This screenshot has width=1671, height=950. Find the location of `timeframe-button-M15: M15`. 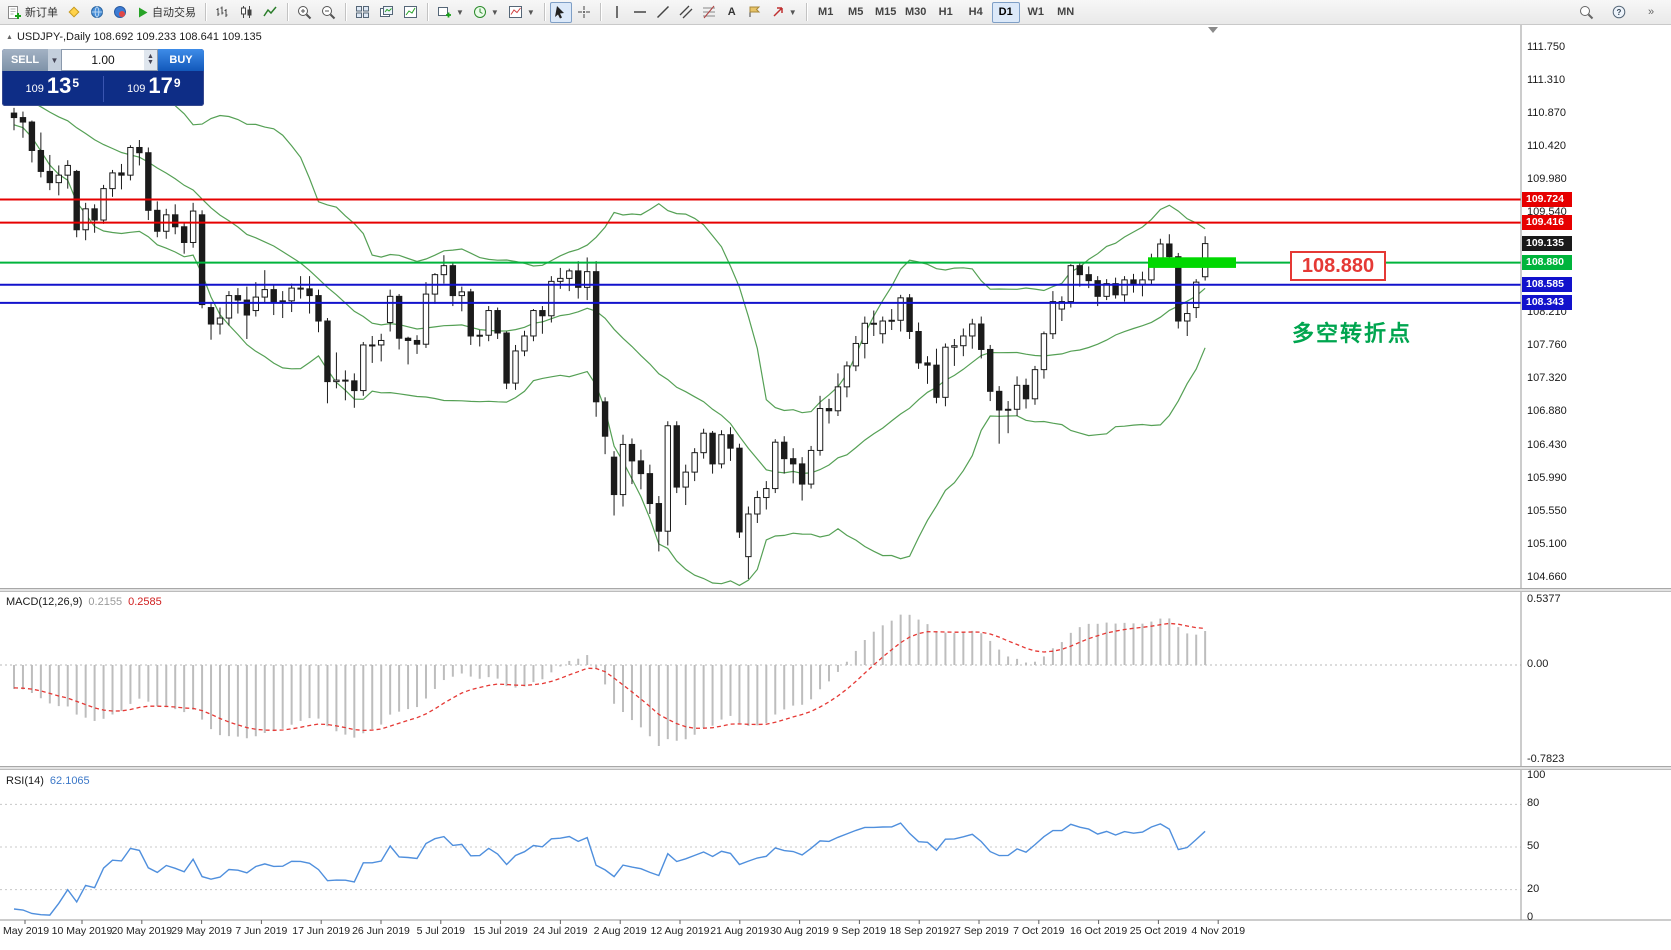

timeframe-button-M15: M15 is located at coordinates (885, 12).